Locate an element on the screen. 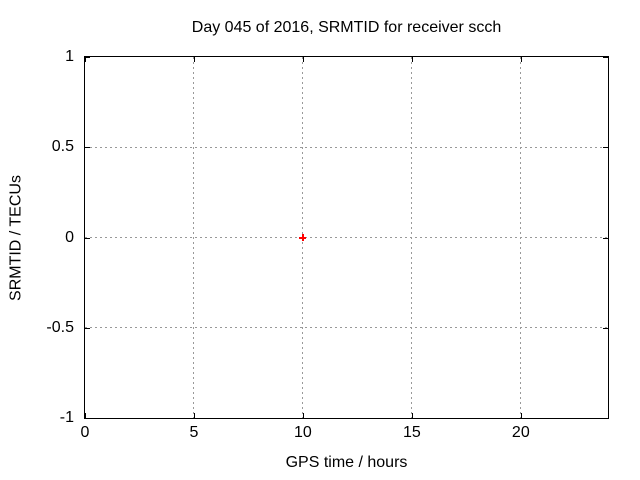  x-tick-label: 20 is located at coordinates (520, 432).